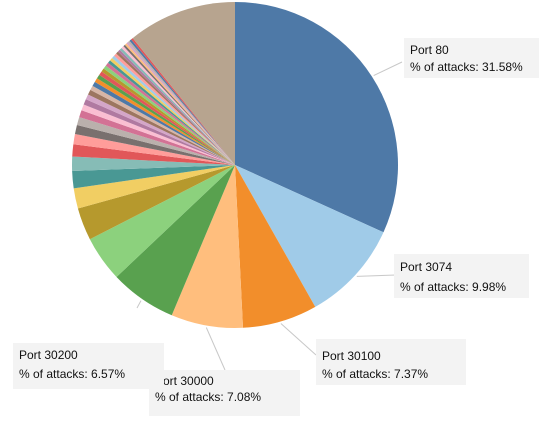  I want to click on callout-port-label: Port 80, so click(429, 50).